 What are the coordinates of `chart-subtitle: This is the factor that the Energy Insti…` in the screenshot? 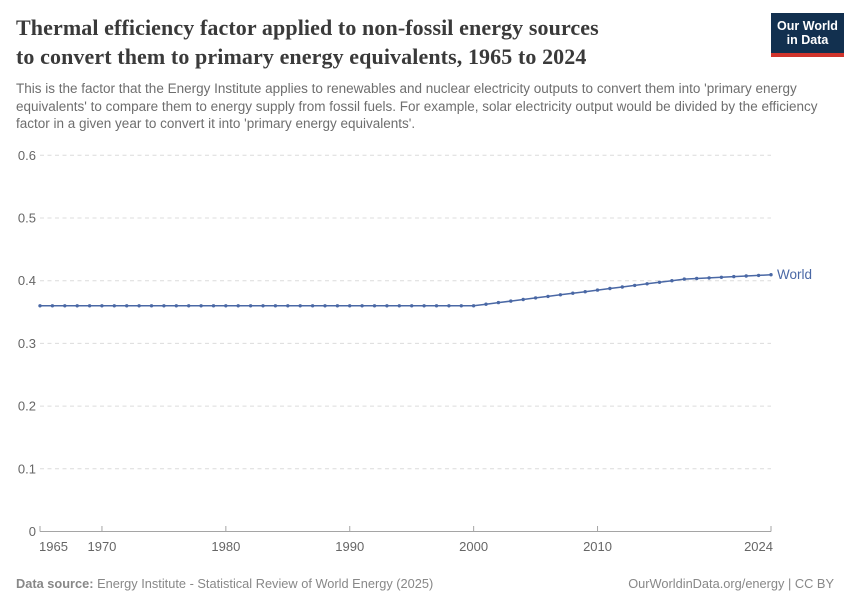 It's located at (417, 106).